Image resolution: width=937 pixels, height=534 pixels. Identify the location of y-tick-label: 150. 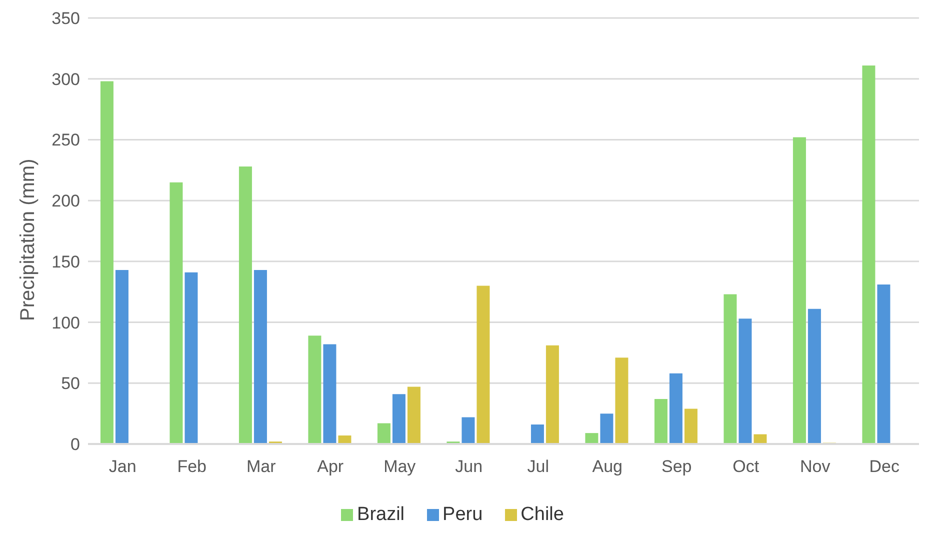
(66, 262).